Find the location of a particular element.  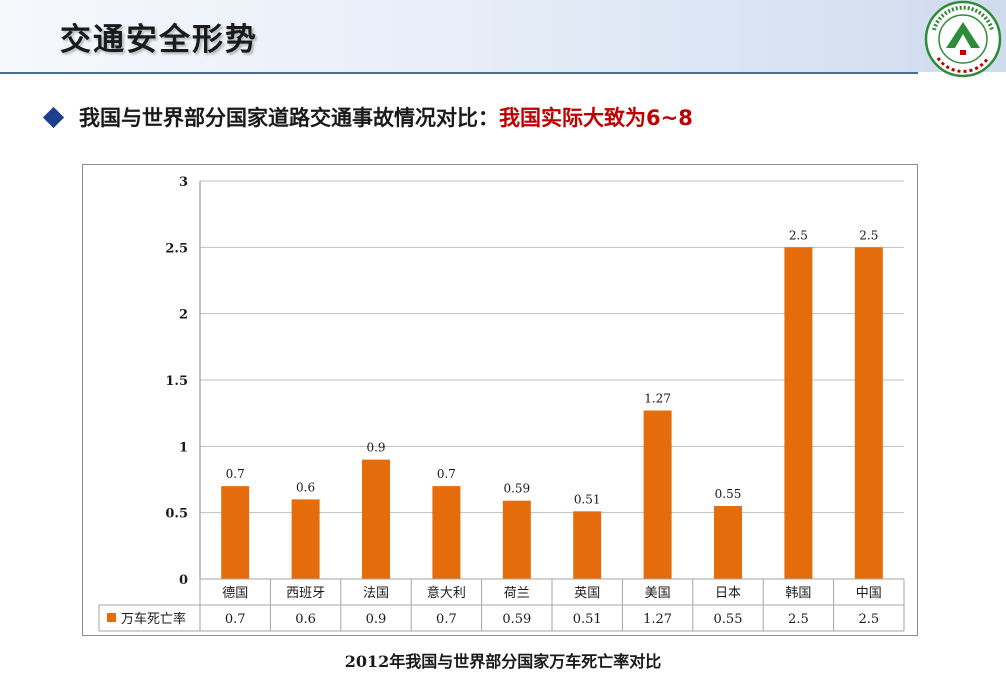

data-label: 1.27 is located at coordinates (657, 399).